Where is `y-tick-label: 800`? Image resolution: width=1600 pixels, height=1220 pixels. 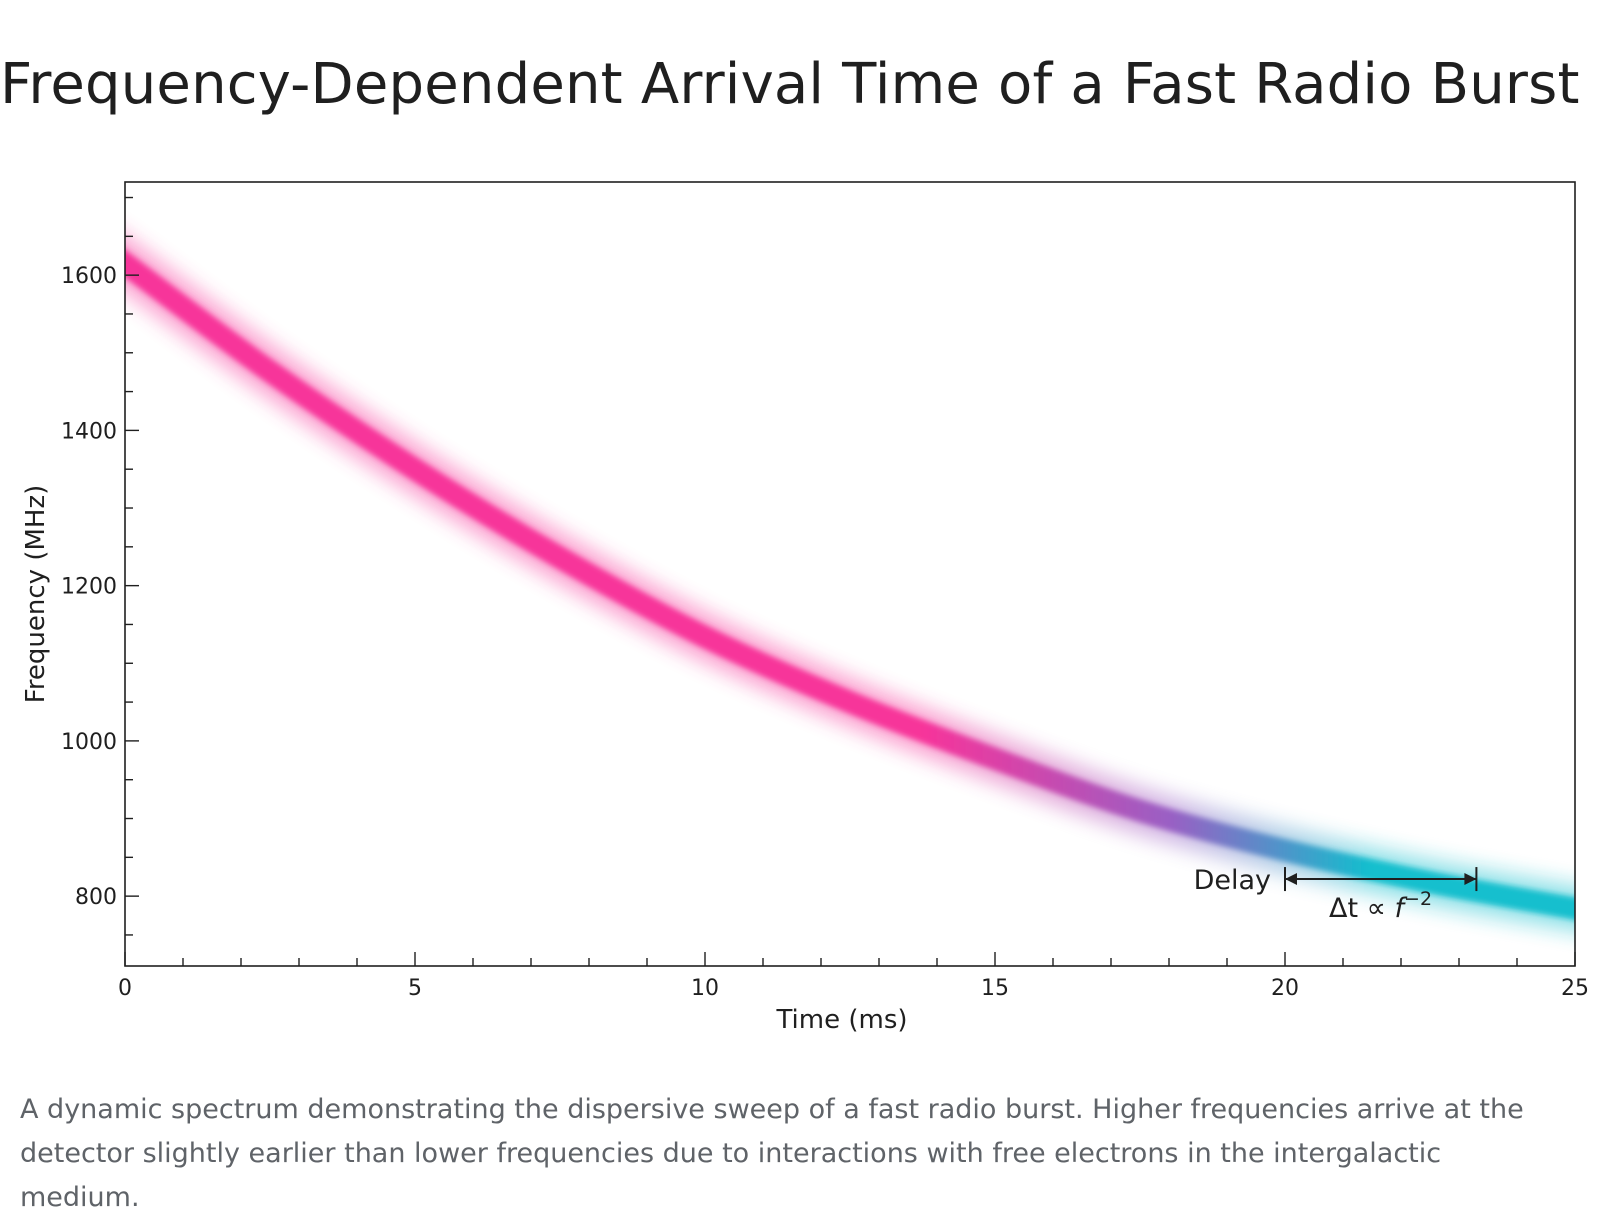
y-tick-label: 800 is located at coordinates (96, 897).